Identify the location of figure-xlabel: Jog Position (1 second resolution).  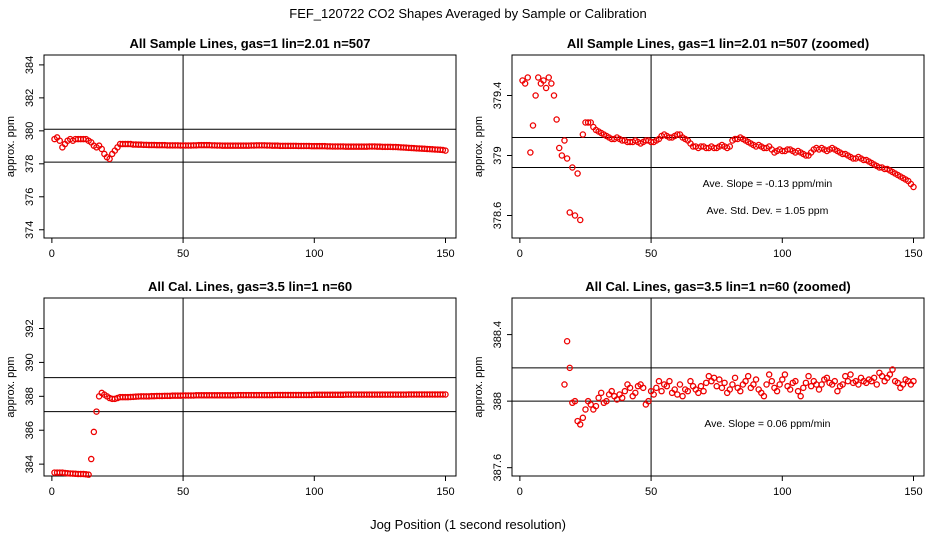
(468, 524).